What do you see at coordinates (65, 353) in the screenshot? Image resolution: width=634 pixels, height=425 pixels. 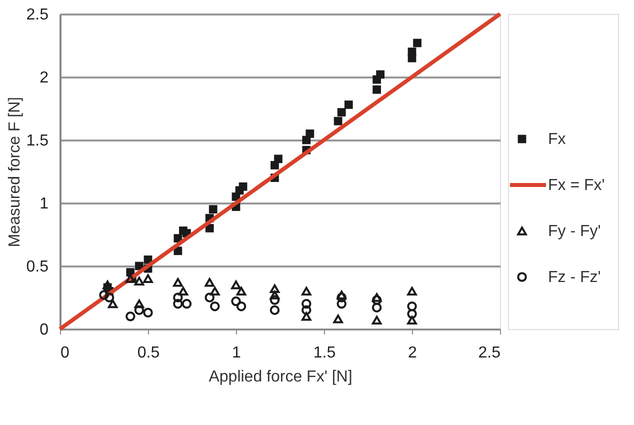 I see `x-tick-label: 0` at bounding box center [65, 353].